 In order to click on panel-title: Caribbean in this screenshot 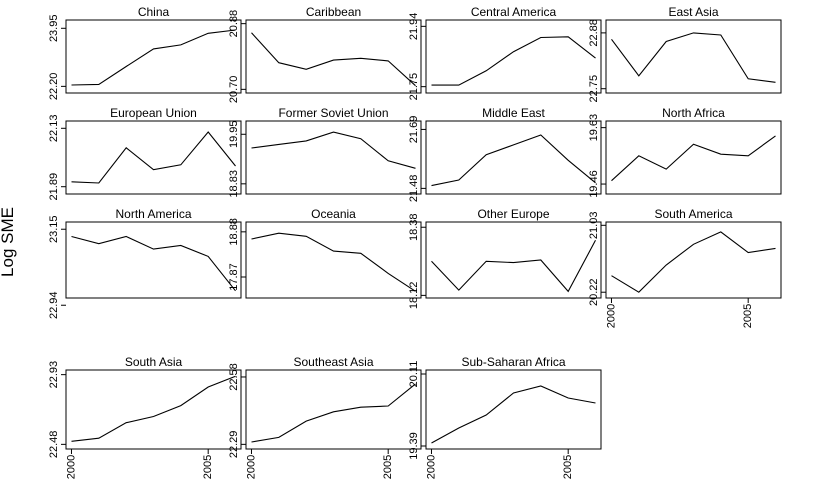, I will do `click(333, 12)`.